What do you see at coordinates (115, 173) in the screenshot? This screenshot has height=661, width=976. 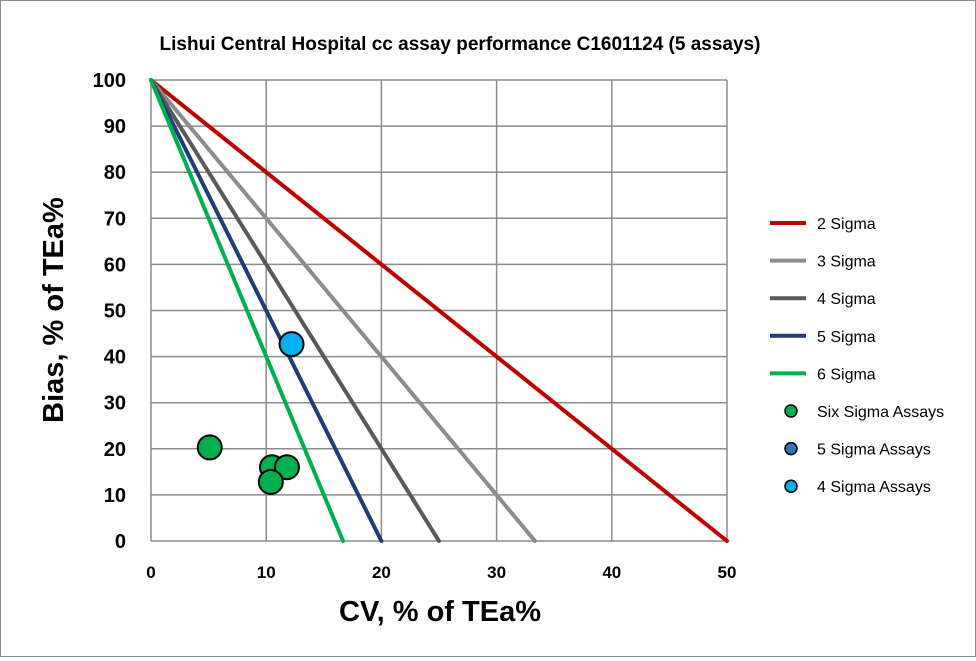 I see `y-tick-label: 80` at bounding box center [115, 173].